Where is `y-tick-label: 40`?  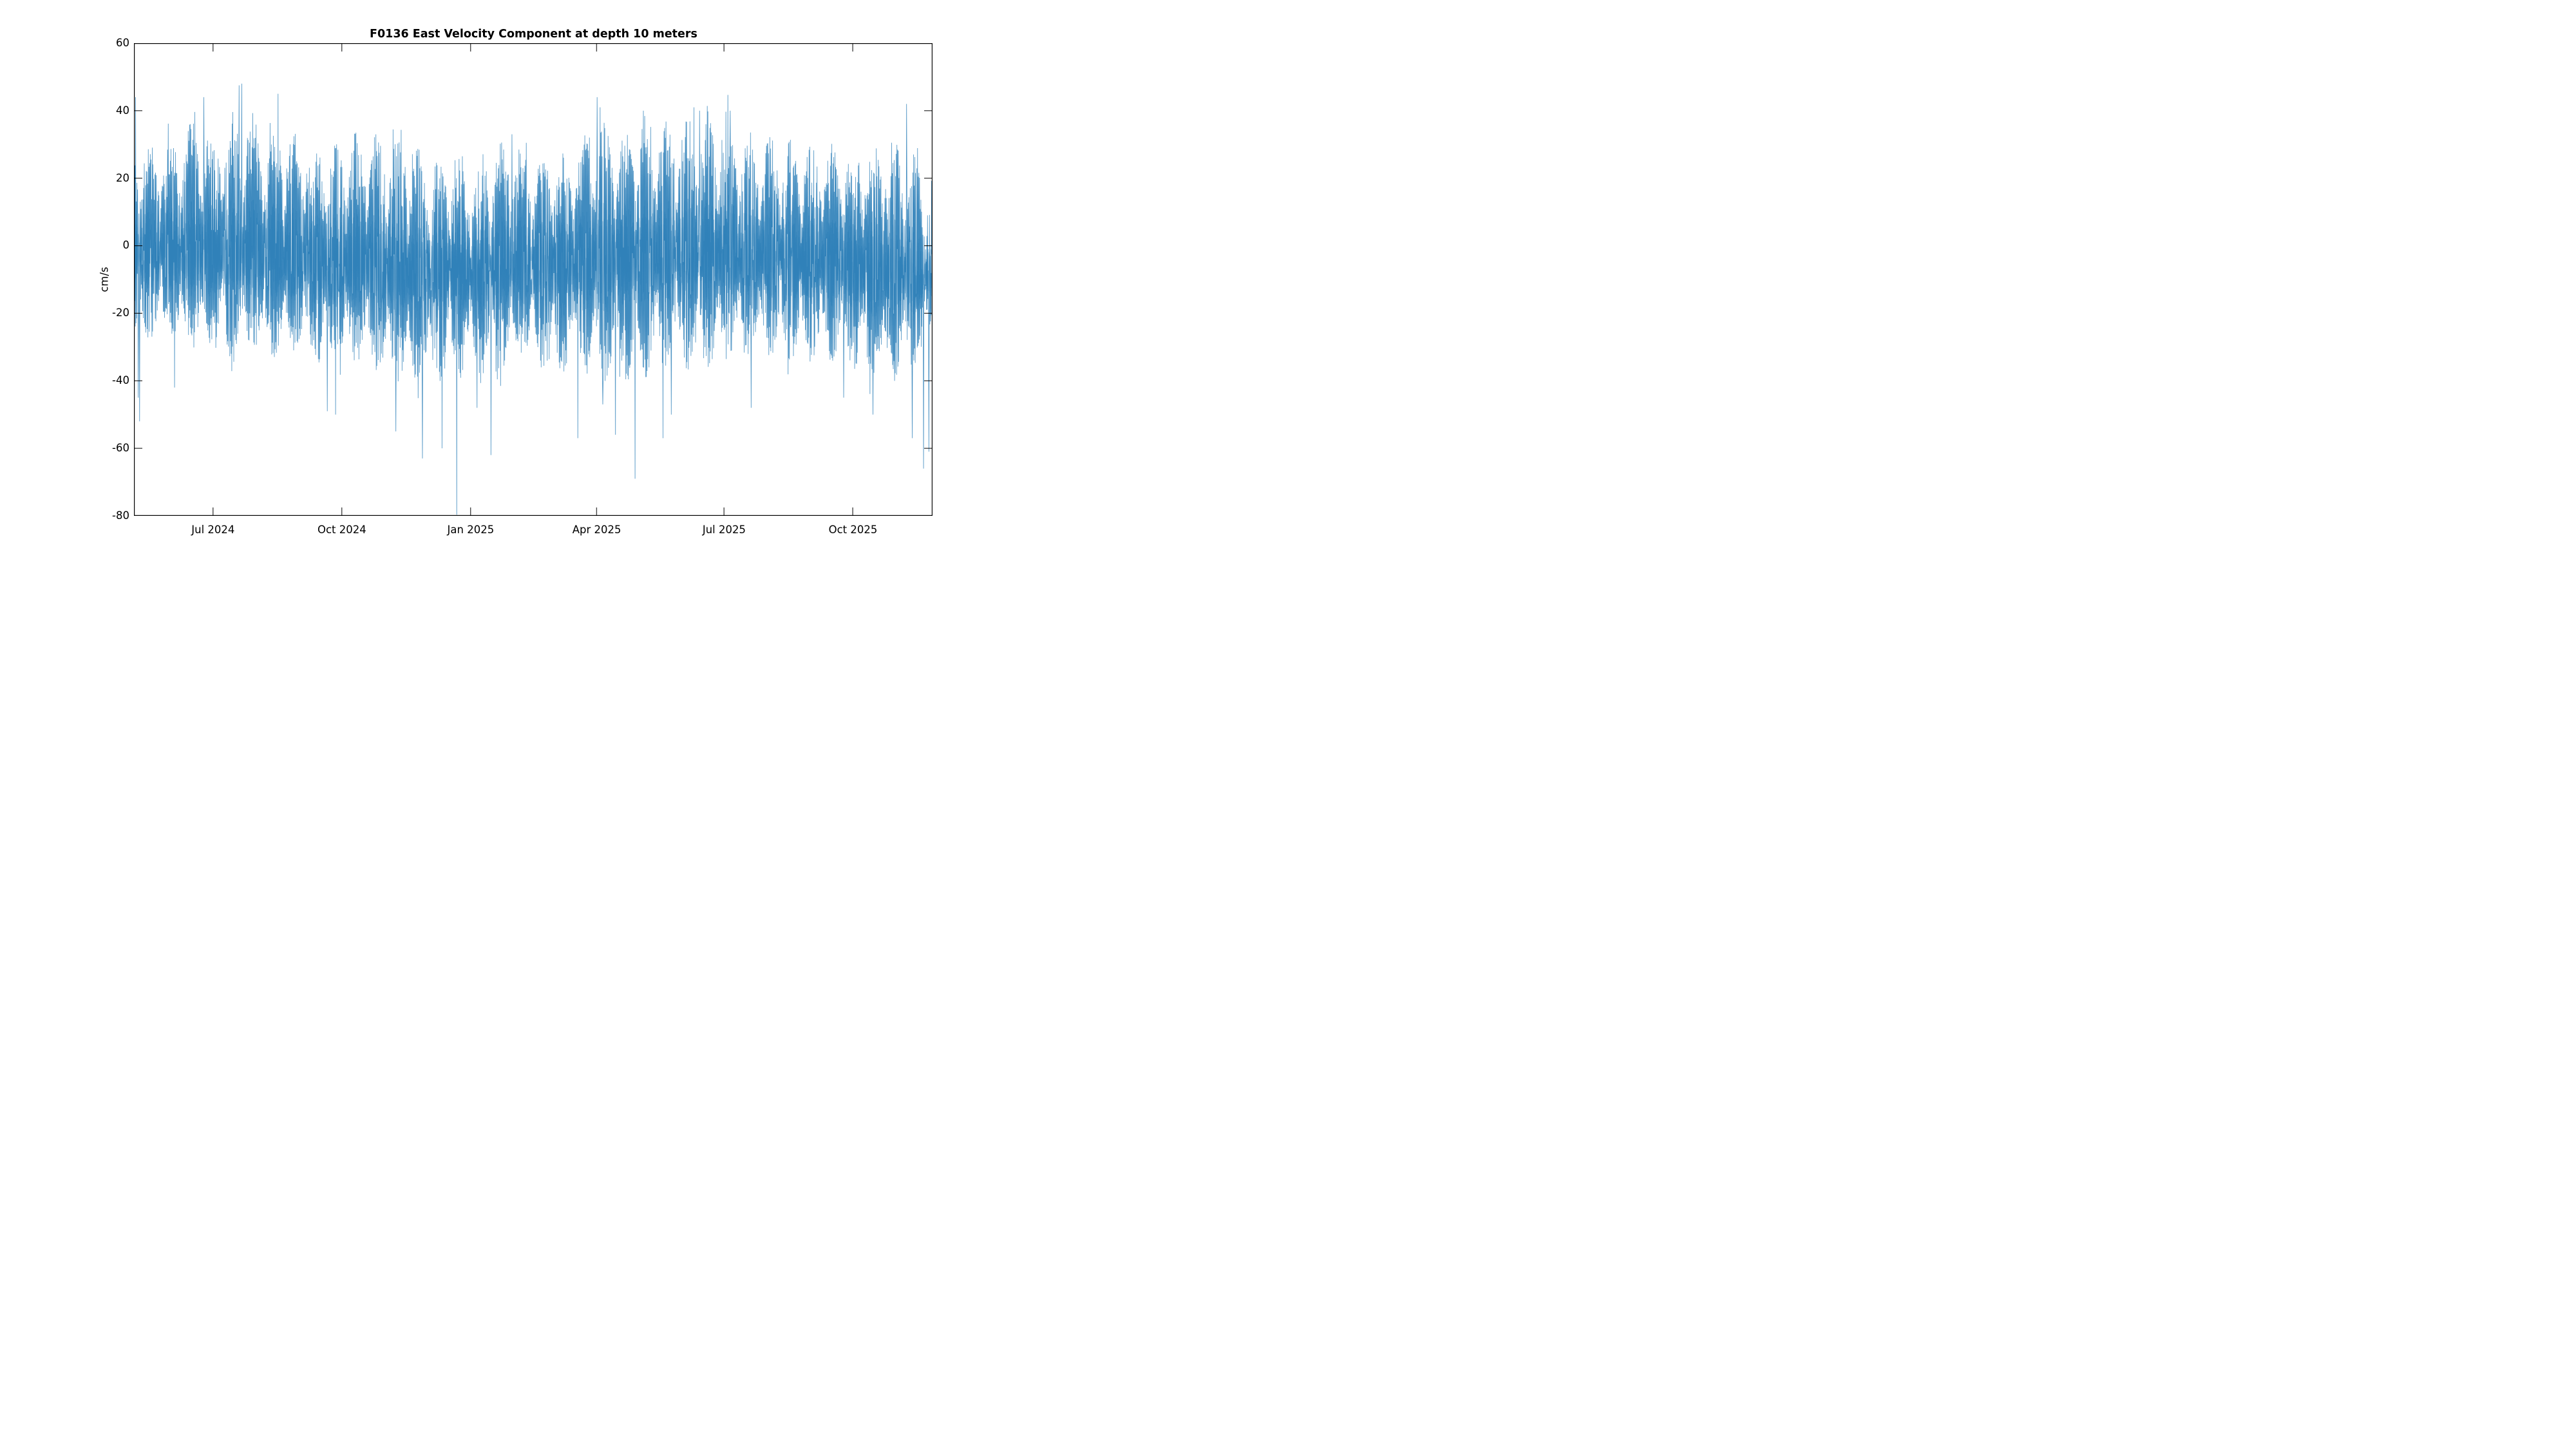 y-tick-label: 40 is located at coordinates (123, 111).